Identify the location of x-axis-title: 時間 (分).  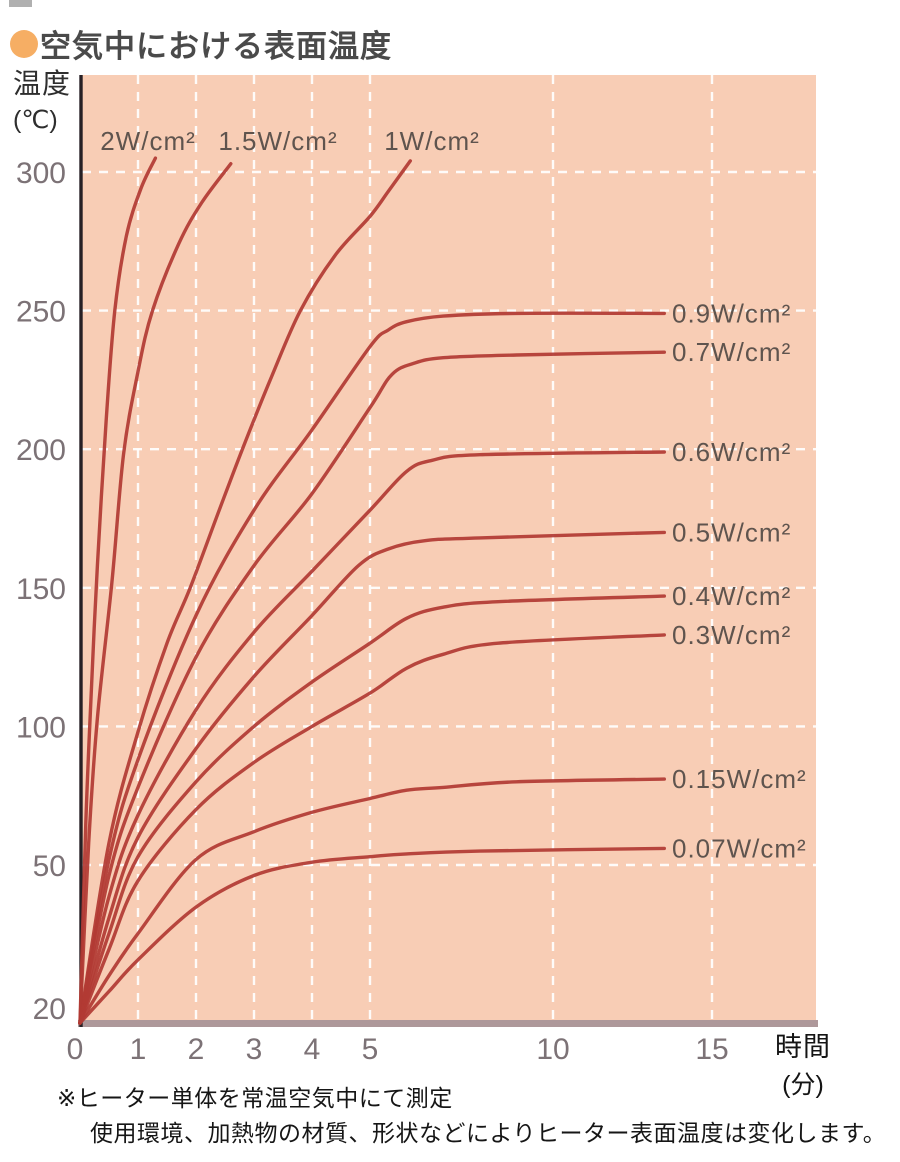
(803, 1066).